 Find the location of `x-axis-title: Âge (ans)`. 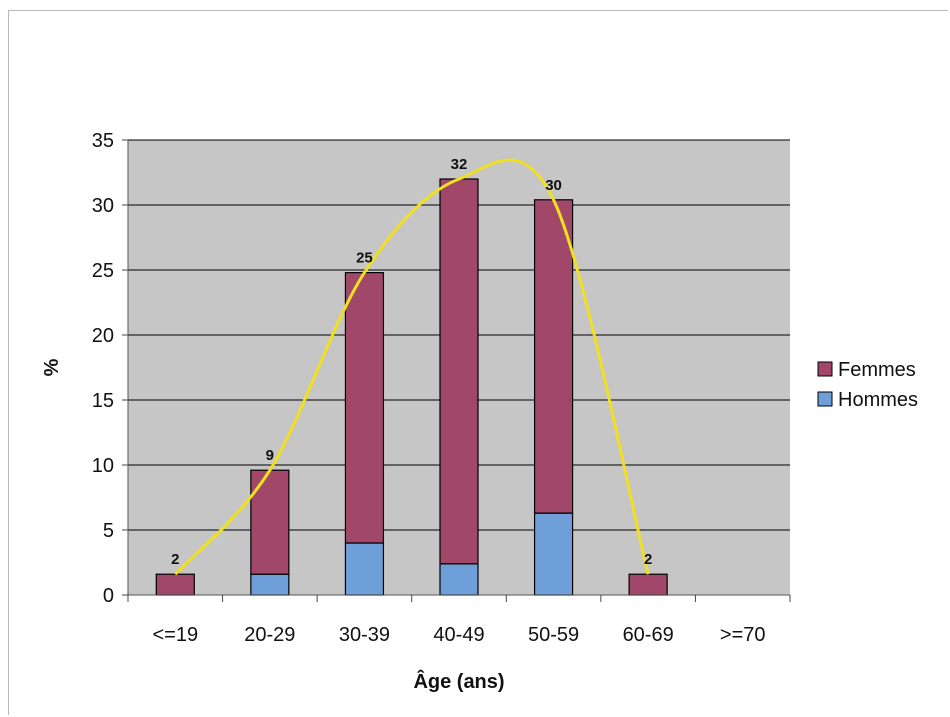

x-axis-title: Âge (ans) is located at coordinates (458, 681).